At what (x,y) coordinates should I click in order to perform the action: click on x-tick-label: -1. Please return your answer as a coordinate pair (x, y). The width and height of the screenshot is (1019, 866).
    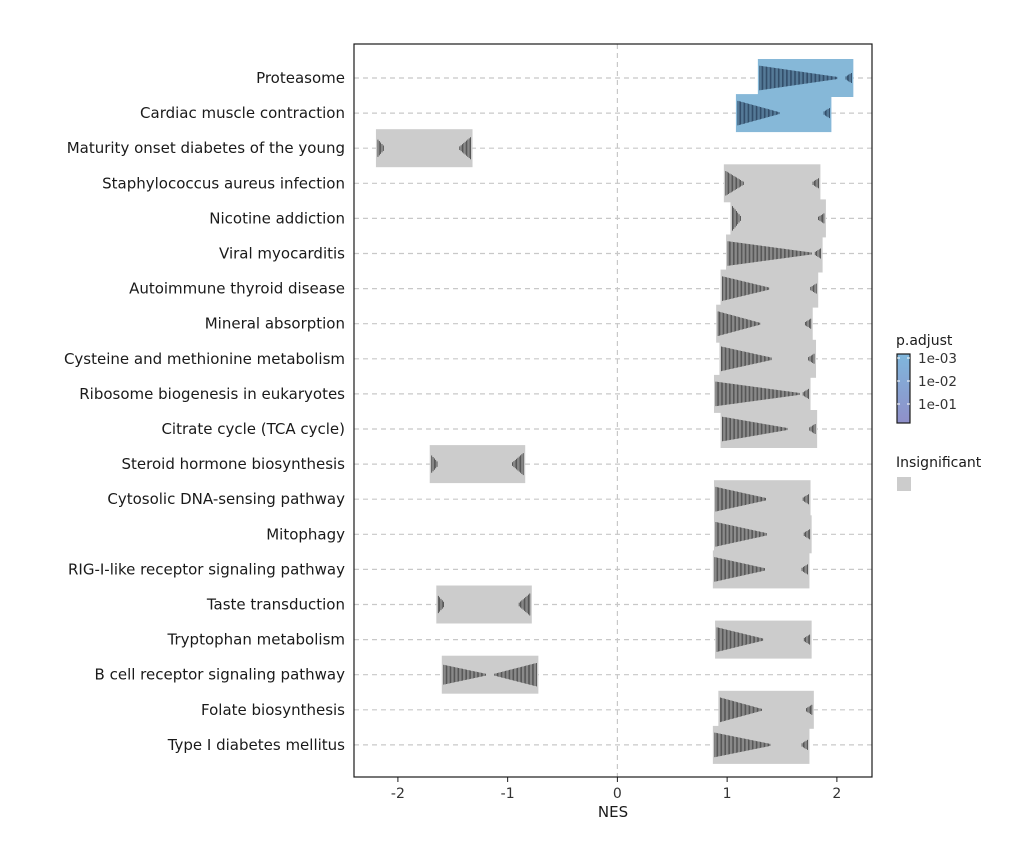
    Looking at the image, I should click on (508, 794).